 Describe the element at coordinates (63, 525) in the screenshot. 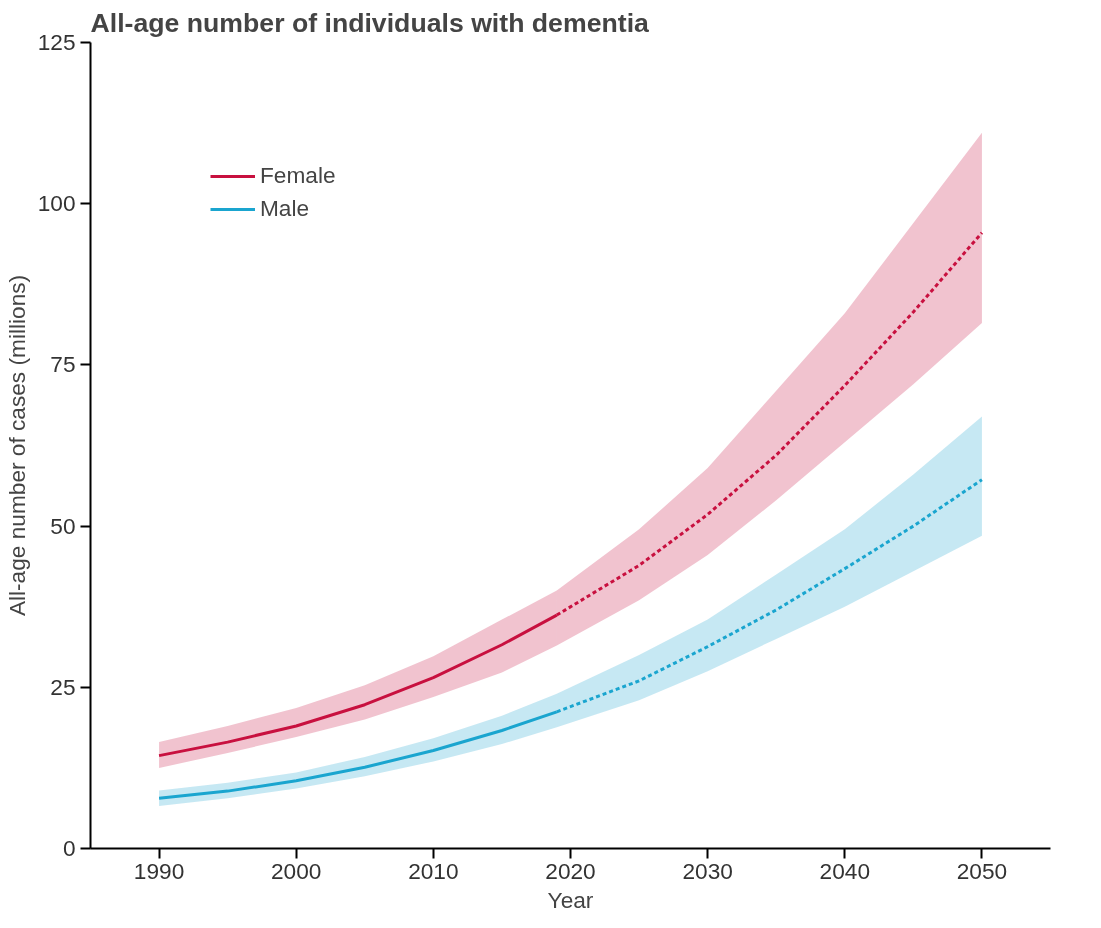

I see `y-tick-label: 50` at that location.